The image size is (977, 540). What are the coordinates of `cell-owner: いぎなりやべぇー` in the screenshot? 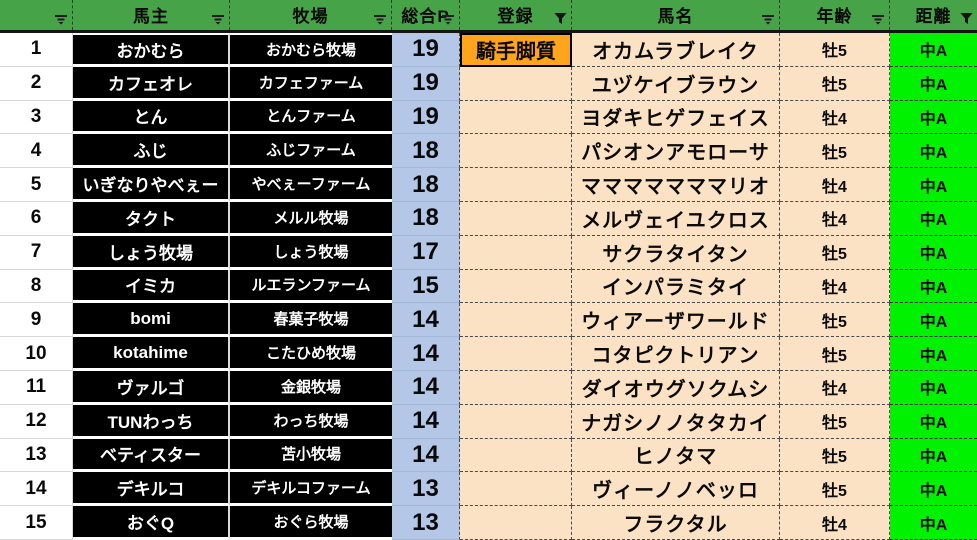 It's located at (151, 185).